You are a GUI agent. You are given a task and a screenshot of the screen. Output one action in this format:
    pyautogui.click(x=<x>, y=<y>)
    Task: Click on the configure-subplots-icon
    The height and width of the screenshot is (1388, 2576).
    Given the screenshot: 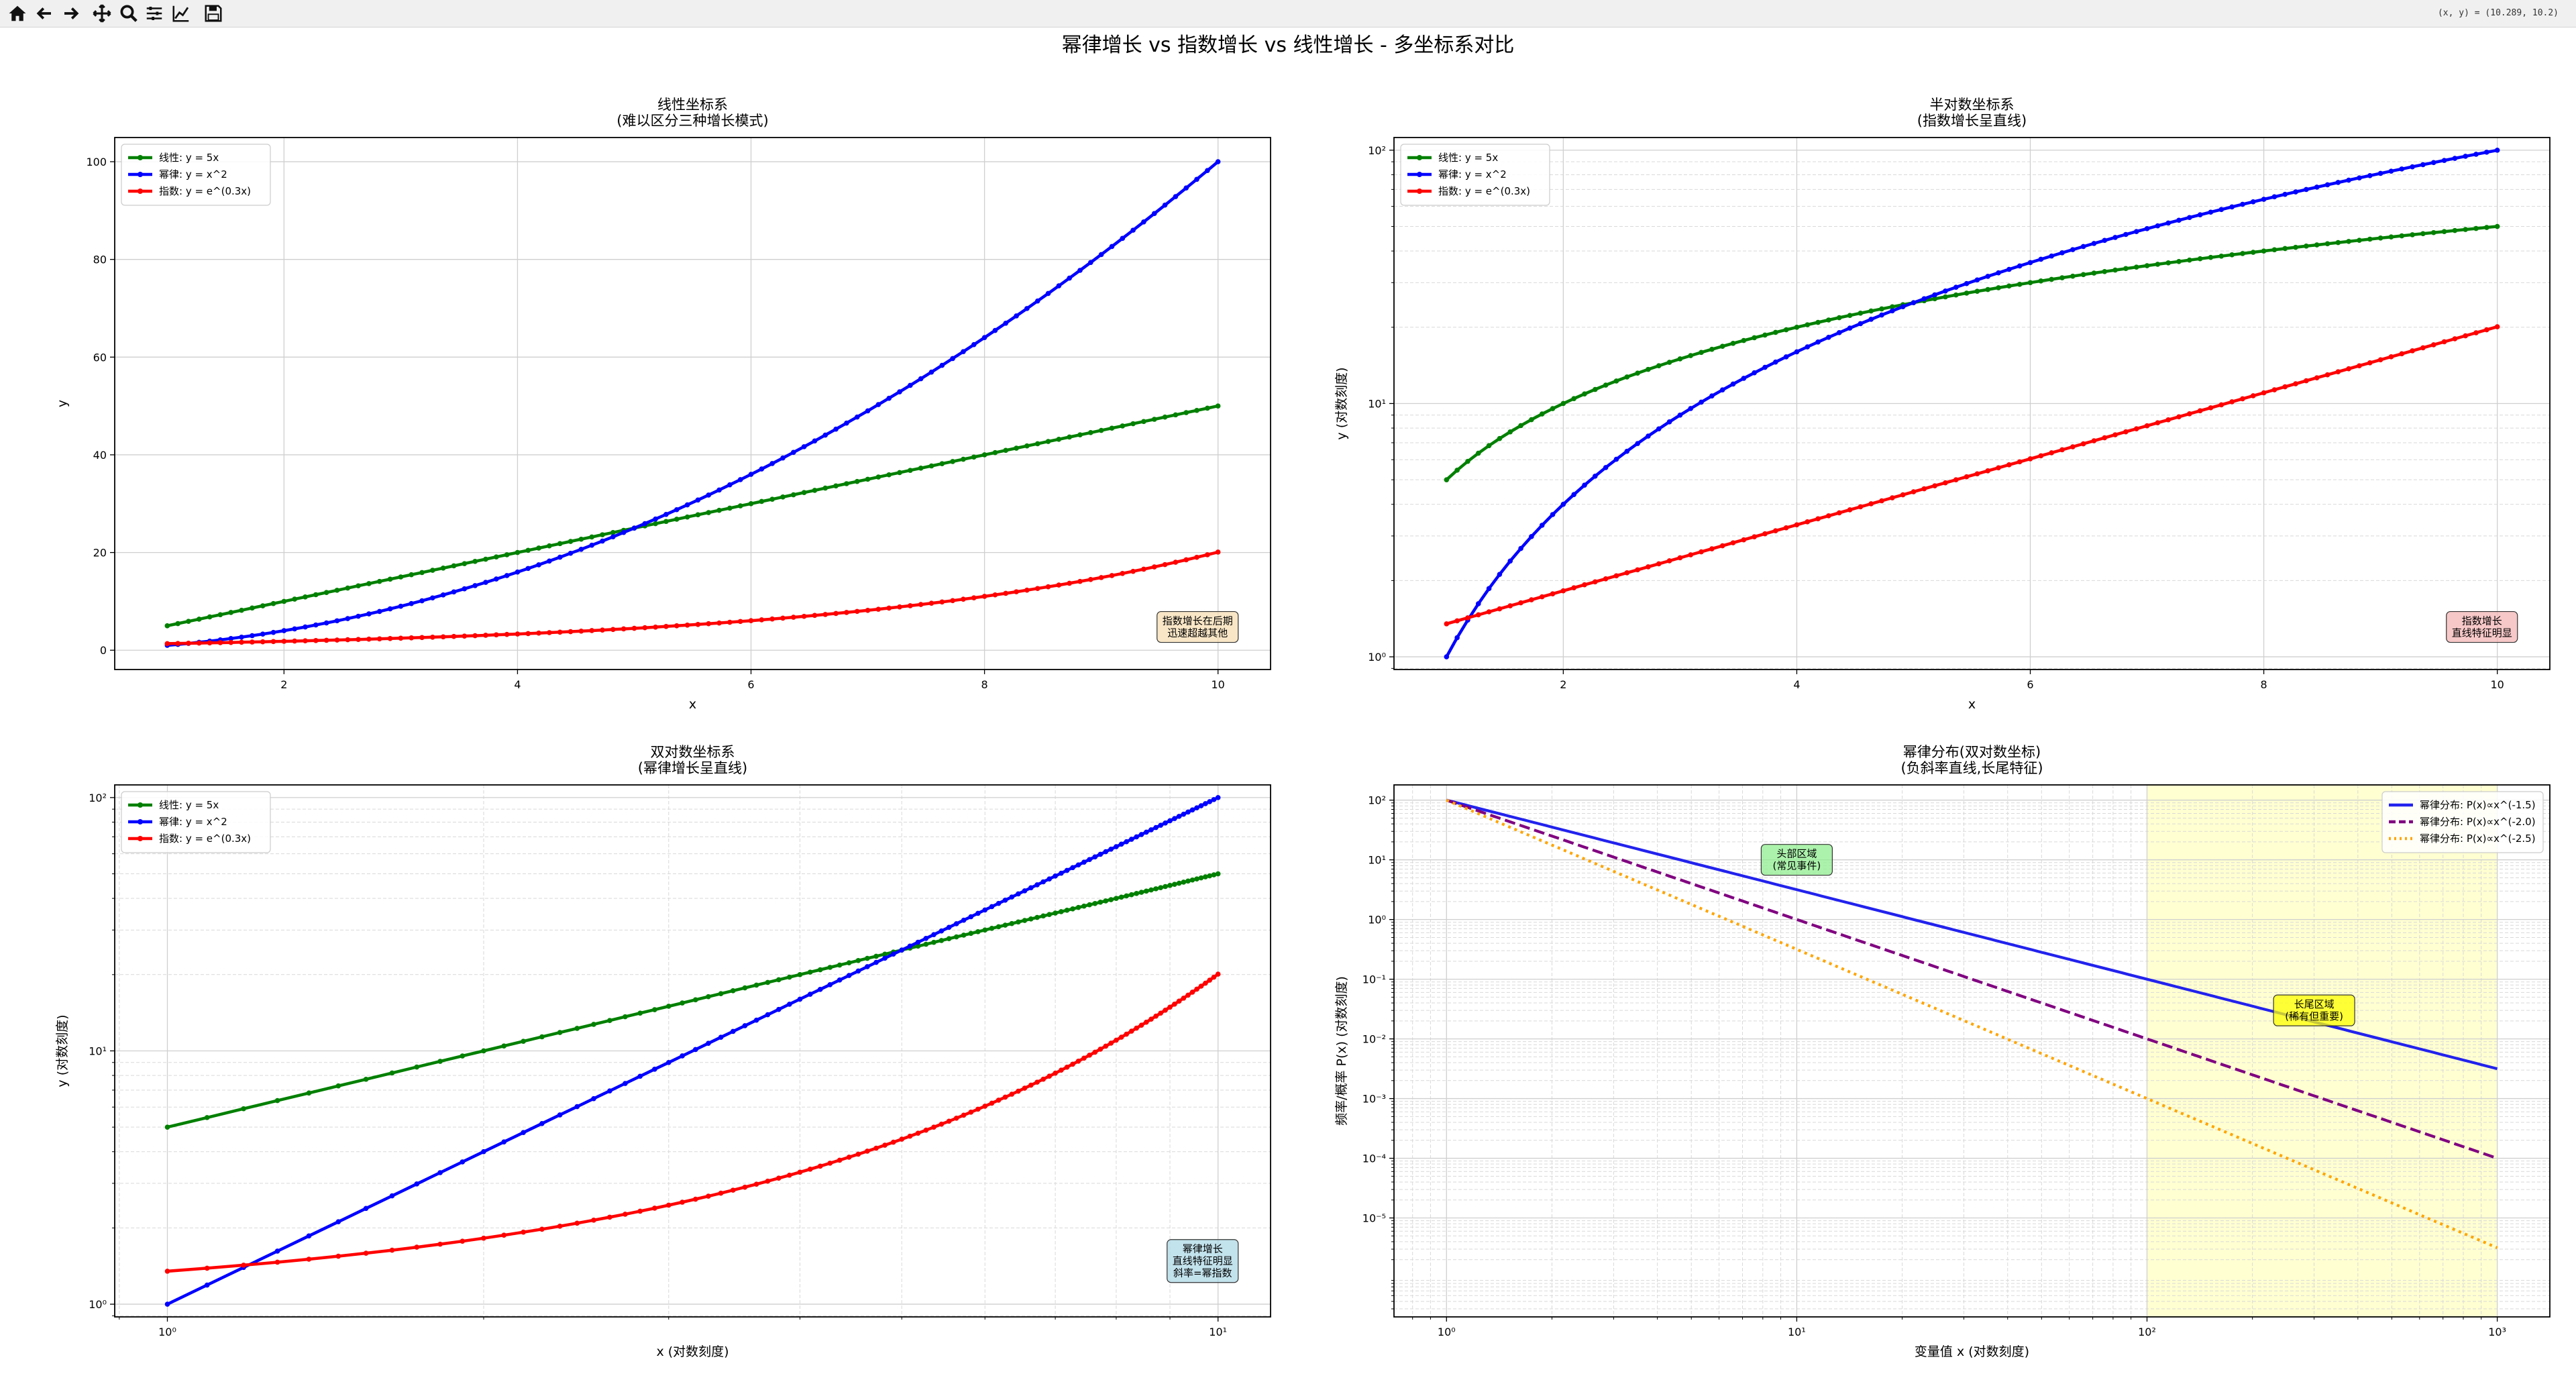 What is the action you would take?
    pyautogui.click(x=154, y=13)
    